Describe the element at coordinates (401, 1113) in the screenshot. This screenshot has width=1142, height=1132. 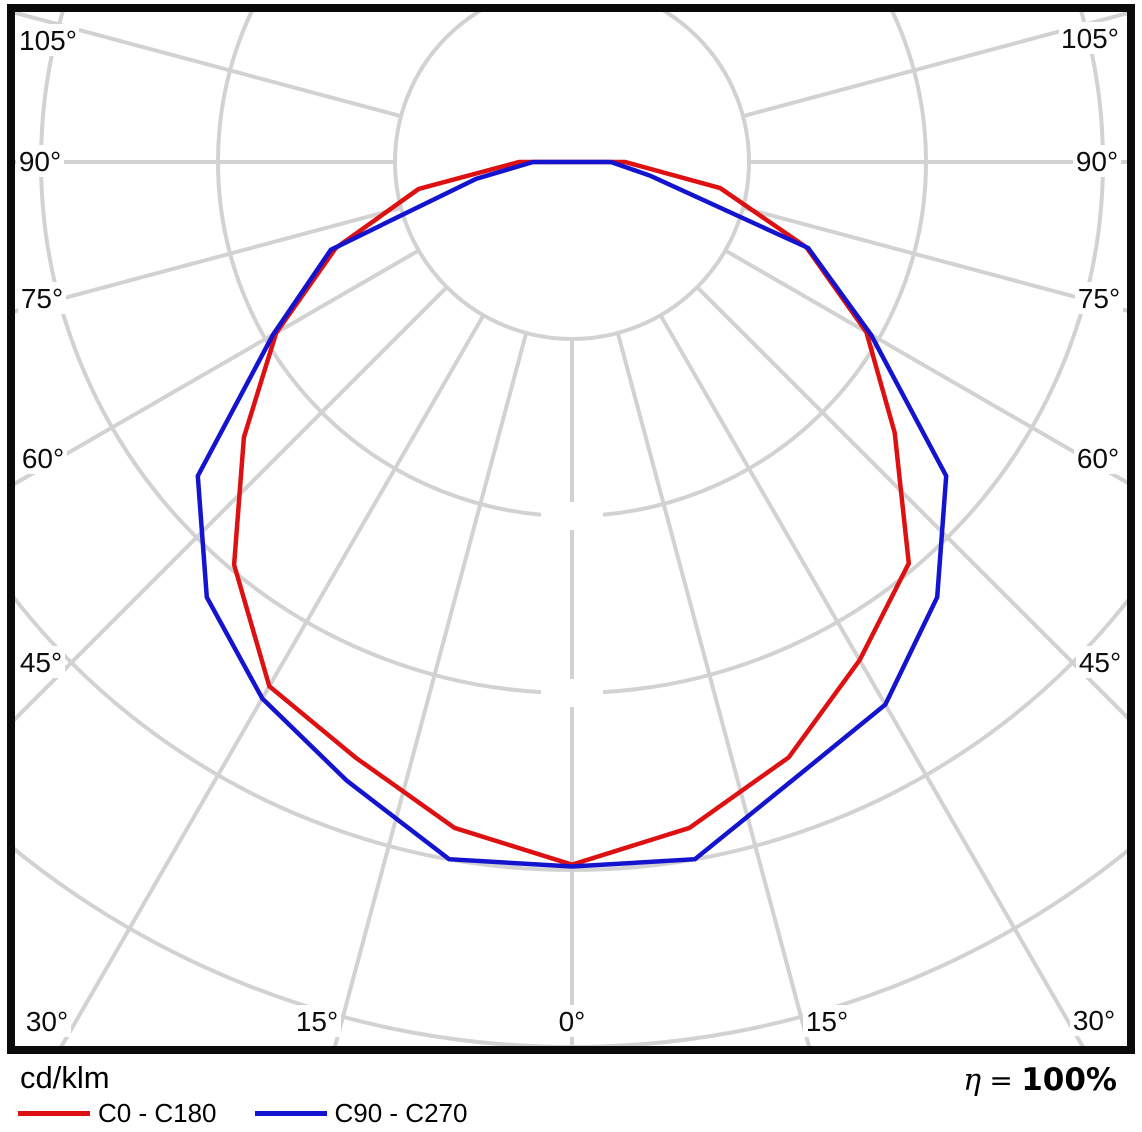
I see `legend-label: C90 - C270` at that location.